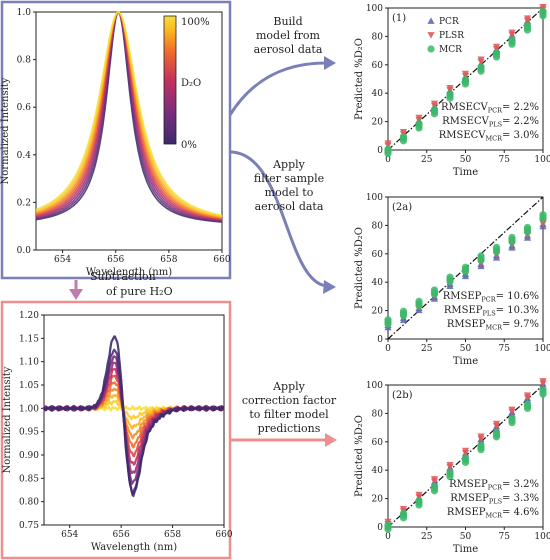 The height and width of the screenshot is (560, 550). I want to click on y-tick-label: 0.8, so click(24, 61).